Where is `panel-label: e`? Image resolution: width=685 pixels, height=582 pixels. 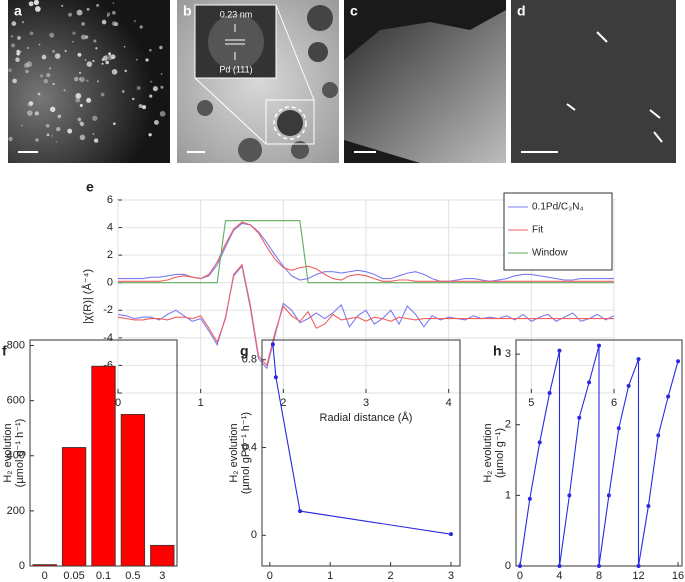
panel-label: e is located at coordinates (90, 187).